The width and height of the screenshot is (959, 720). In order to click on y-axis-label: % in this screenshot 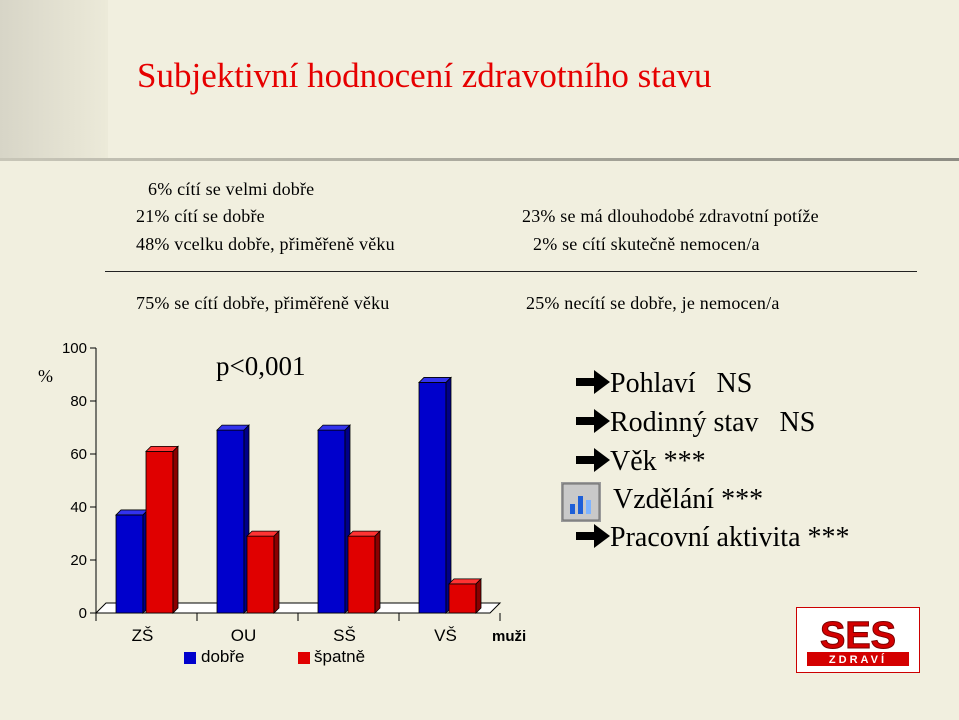, I will do `click(45, 376)`.